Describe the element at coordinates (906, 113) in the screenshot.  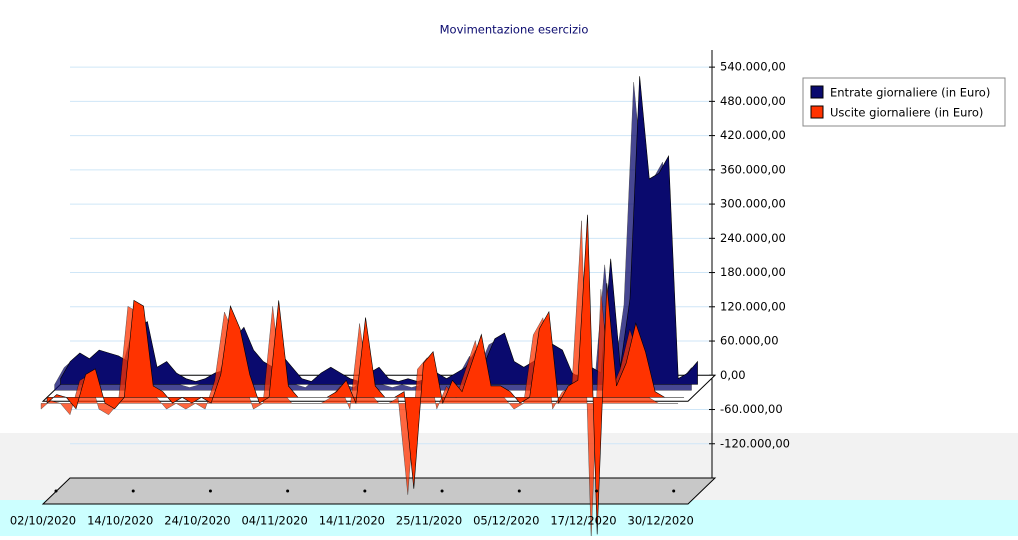
I see `legend-label: Uscite giornaliere (in Euro)` at that location.